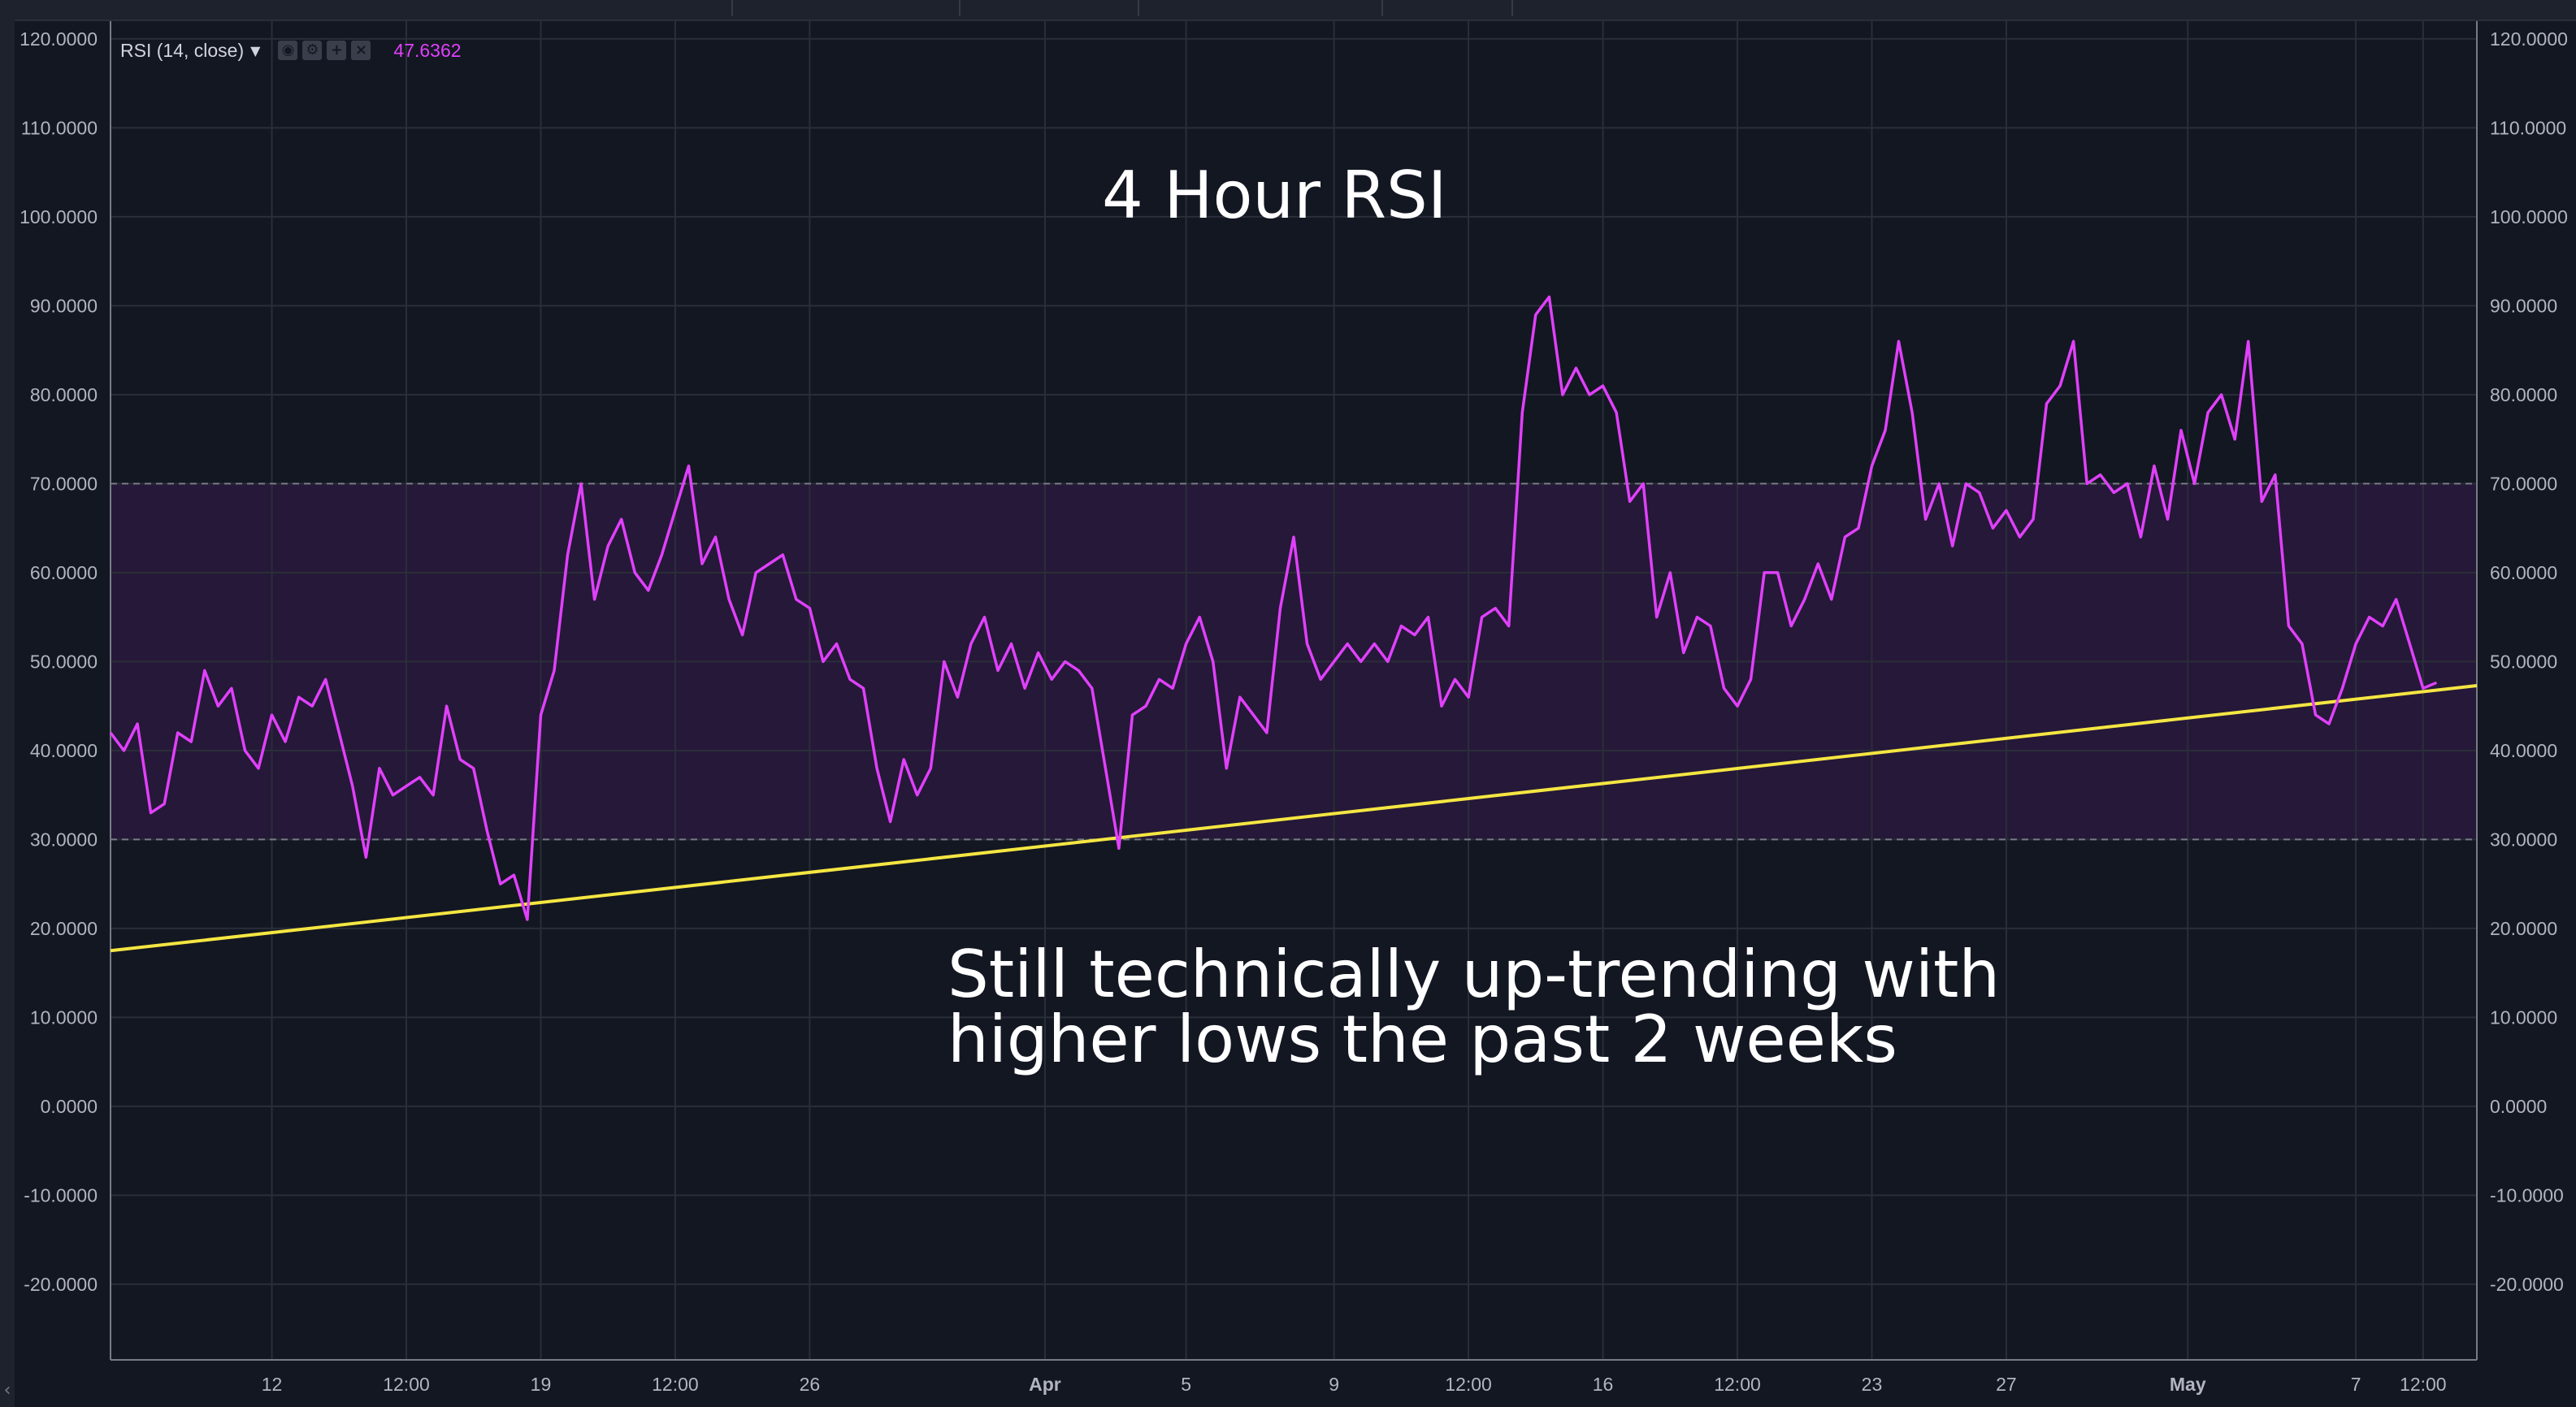 The image size is (2576, 1407). What do you see at coordinates (64, 1017) in the screenshot?
I see `y-tick-label-left: 10.0000` at bounding box center [64, 1017].